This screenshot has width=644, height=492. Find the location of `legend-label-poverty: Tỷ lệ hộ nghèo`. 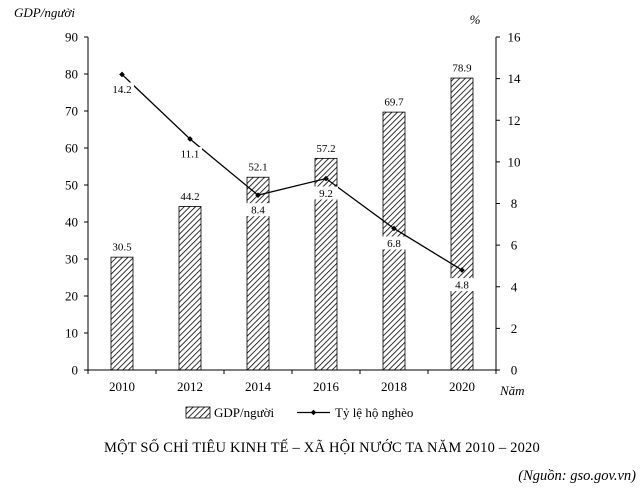

legend-label-poverty: Tỷ lệ hộ nghèo is located at coordinates (374, 412).